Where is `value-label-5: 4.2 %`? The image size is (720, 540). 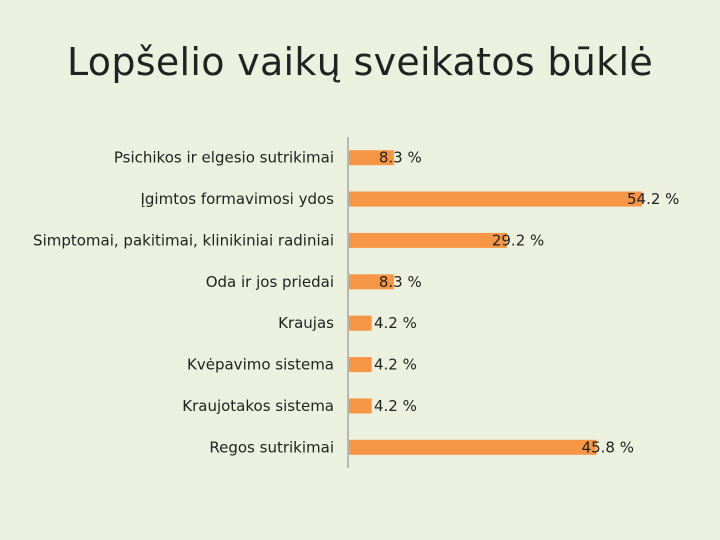 value-label-5: 4.2 % is located at coordinates (395, 365).